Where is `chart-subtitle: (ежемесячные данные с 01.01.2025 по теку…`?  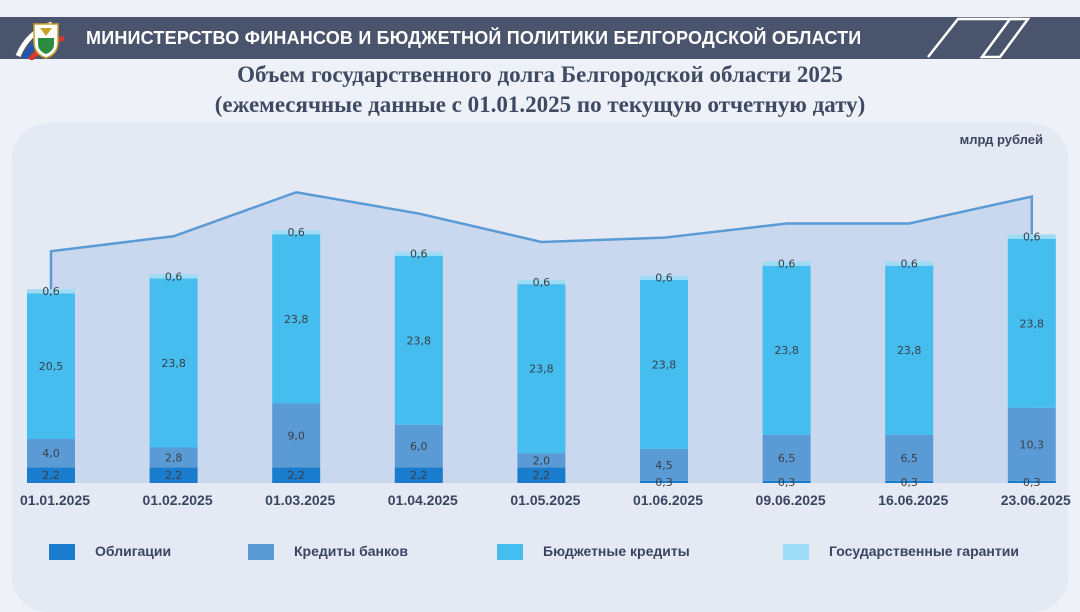 chart-subtitle: (ежемесячные данные с 01.01.2025 по теку… is located at coordinates (540, 104).